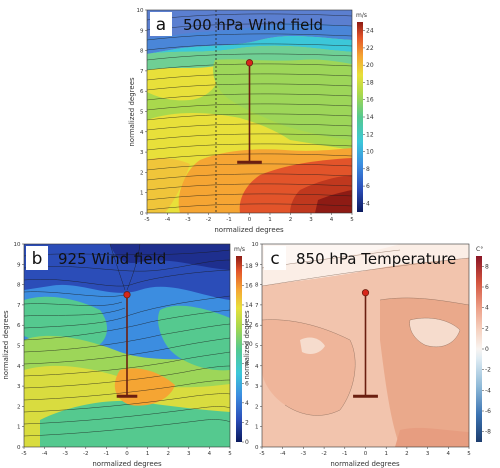  What do you see at coordinates (283, 454) in the screenshot?
I see `panel-c-x-tick-label: -4` at bounding box center [283, 454].